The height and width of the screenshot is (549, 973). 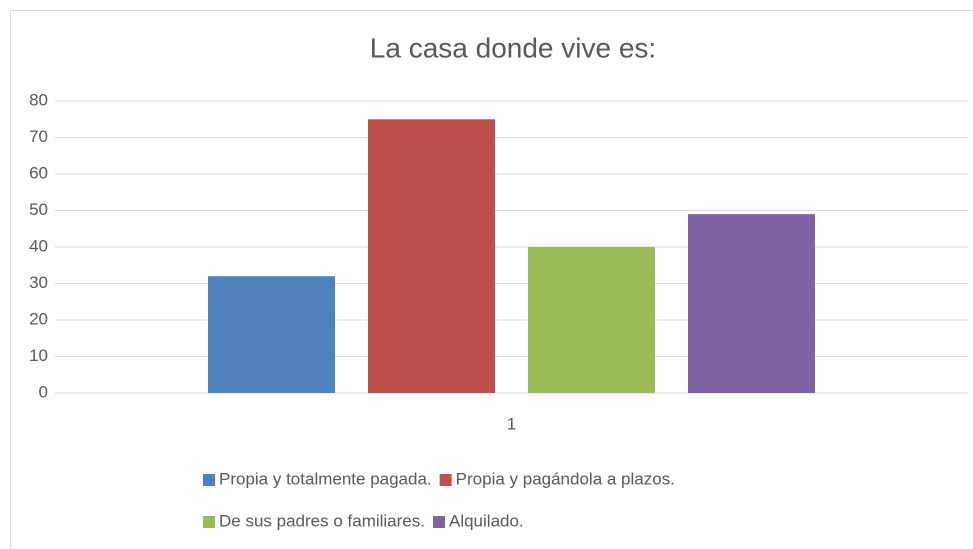 I want to click on y-tick-label: 70, so click(x=38, y=136).